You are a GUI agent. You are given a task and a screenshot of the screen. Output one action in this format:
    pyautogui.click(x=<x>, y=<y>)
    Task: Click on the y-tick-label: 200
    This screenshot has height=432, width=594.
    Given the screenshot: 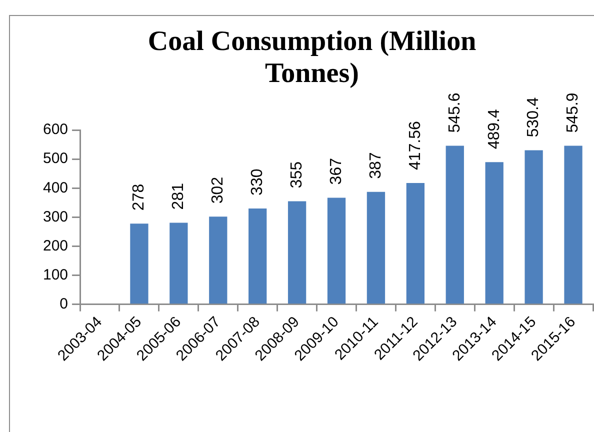 What is the action you would take?
    pyautogui.click(x=55, y=245)
    